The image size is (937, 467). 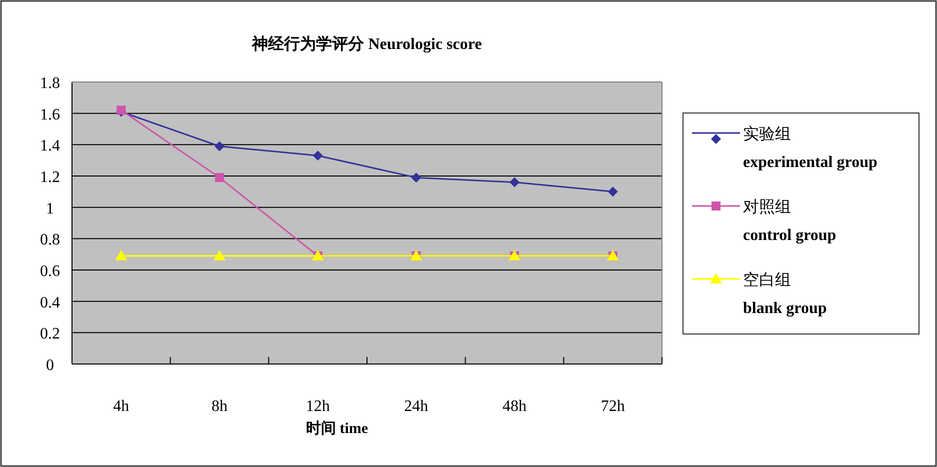 What do you see at coordinates (366, 44) in the screenshot?
I see `chart-title: 神经行为学评分 Neurologic score` at bounding box center [366, 44].